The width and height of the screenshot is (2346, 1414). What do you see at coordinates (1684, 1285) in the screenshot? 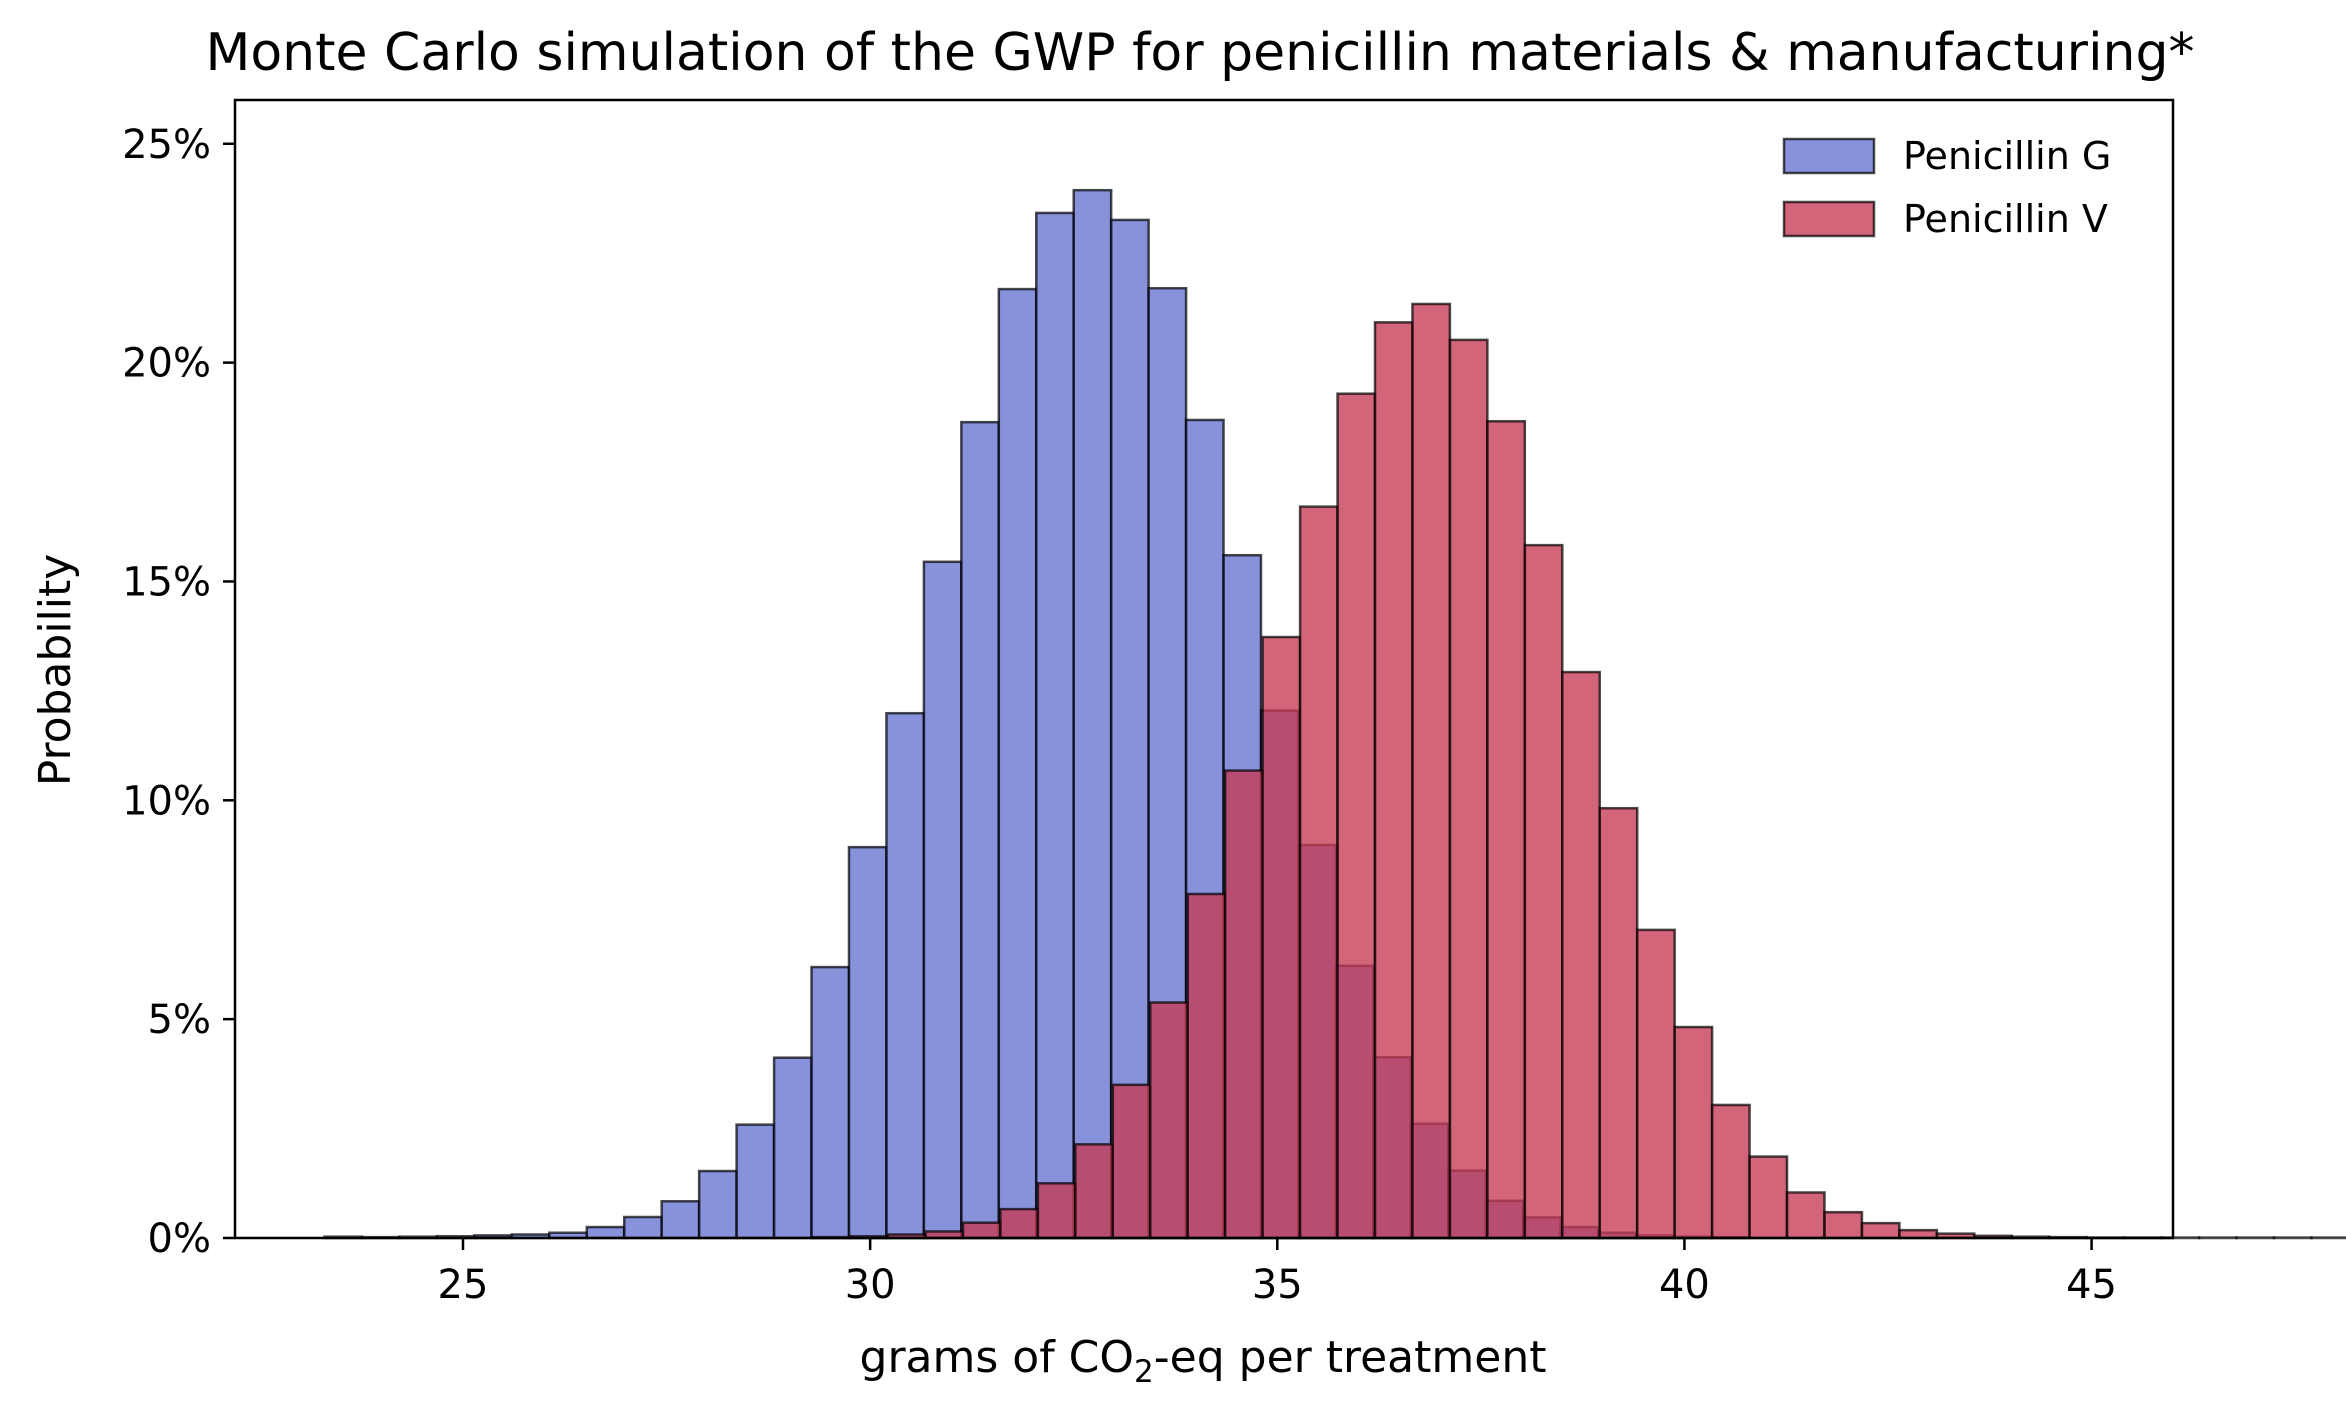
I see `x-tick-label: 40` at bounding box center [1684, 1285].